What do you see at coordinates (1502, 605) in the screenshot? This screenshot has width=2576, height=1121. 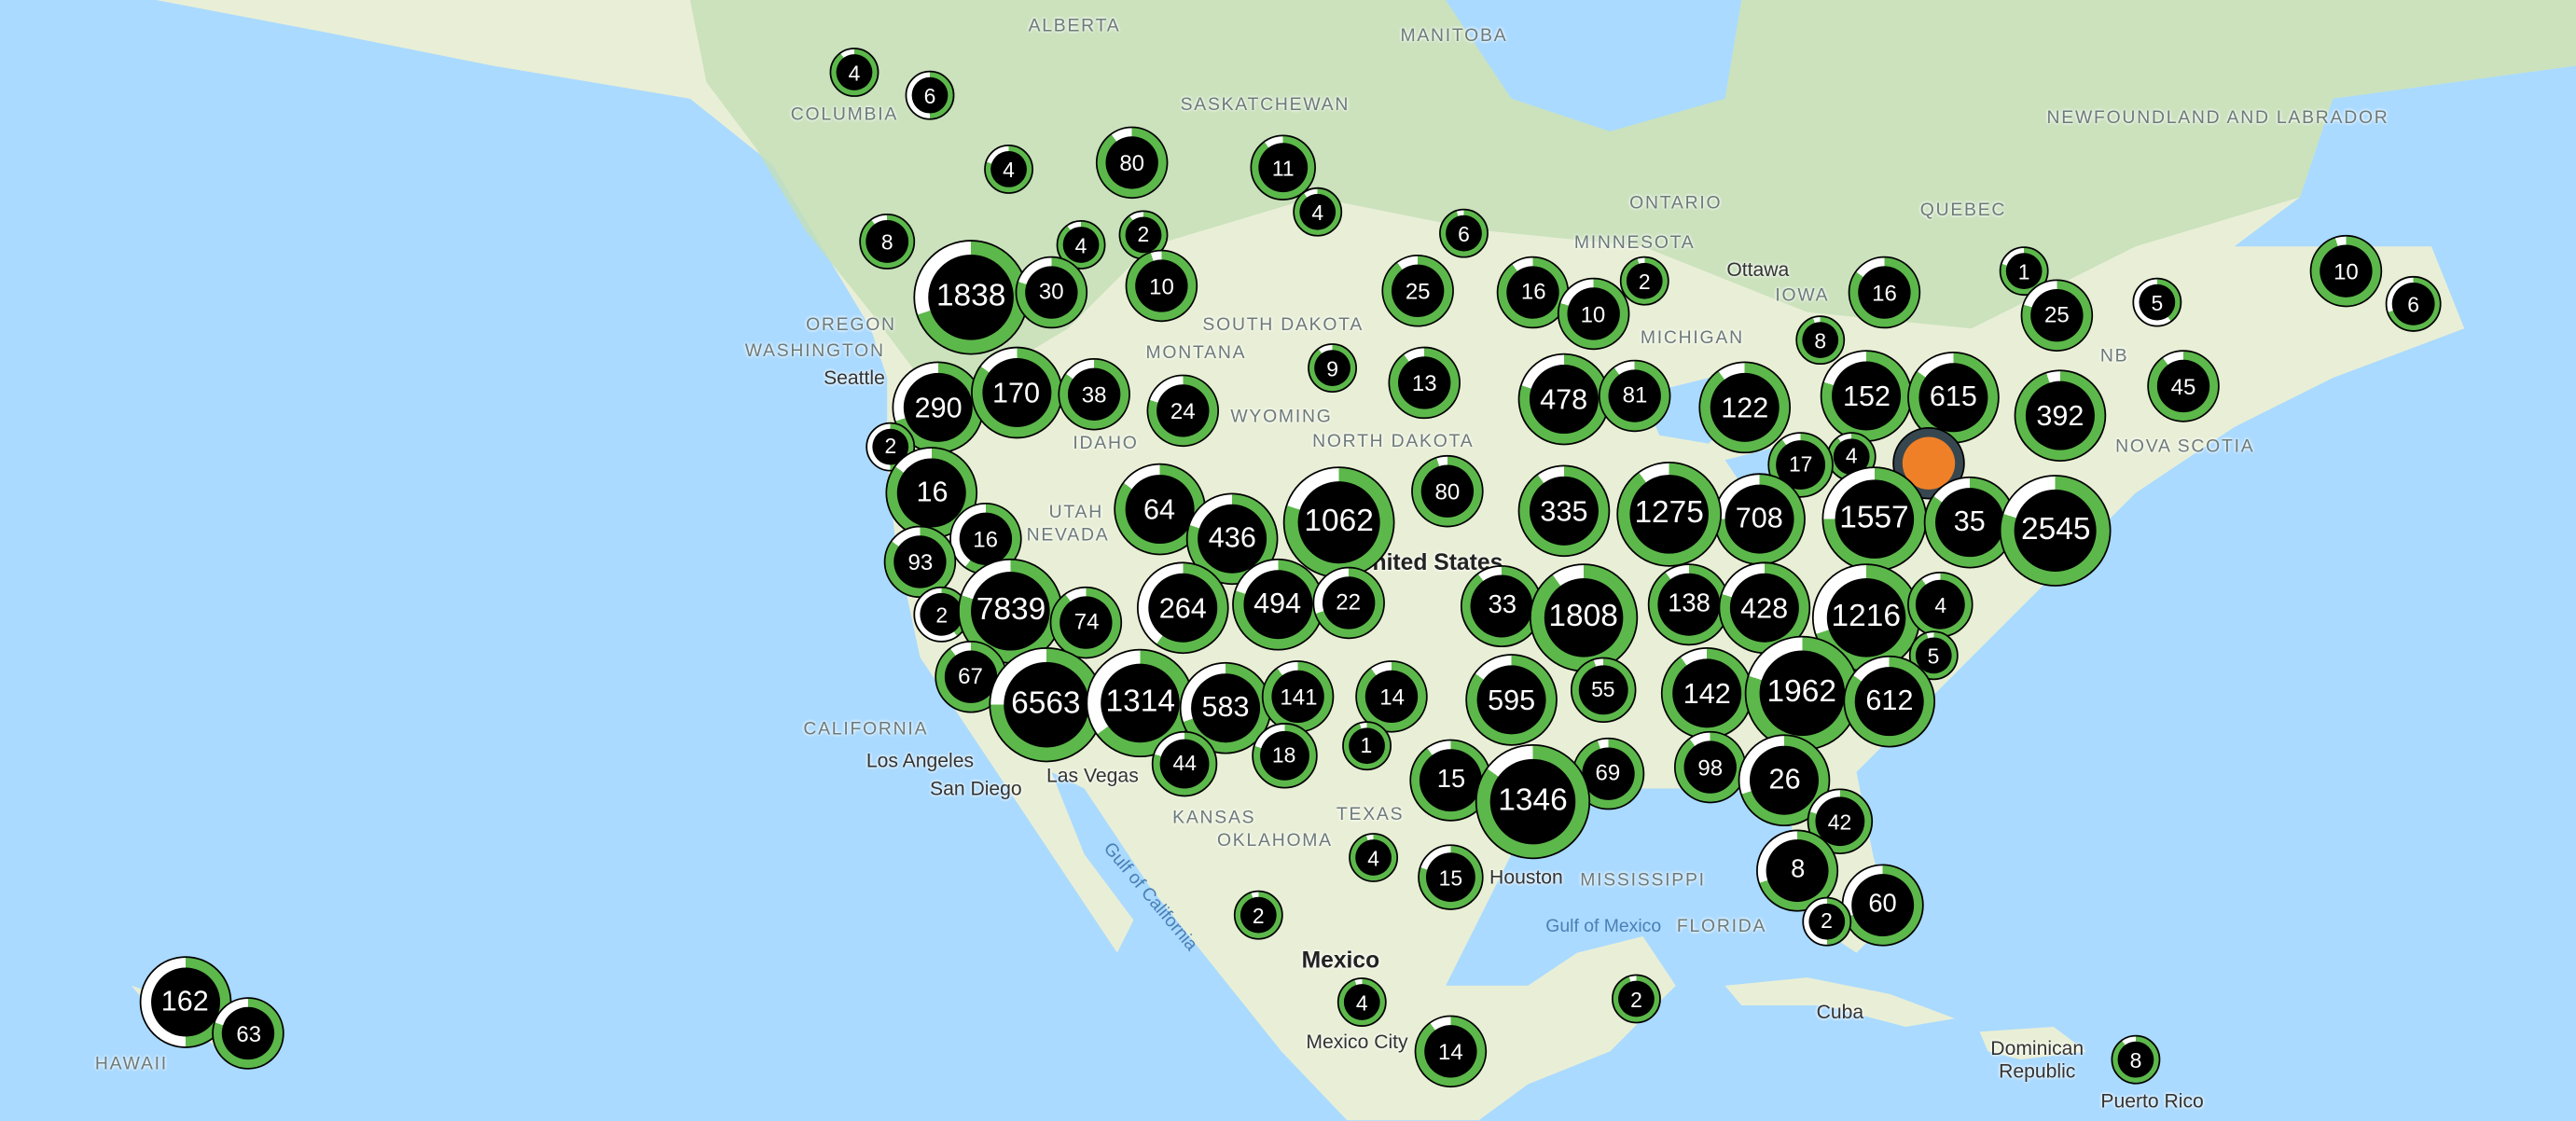 I see `cluster-count: 33` at bounding box center [1502, 605].